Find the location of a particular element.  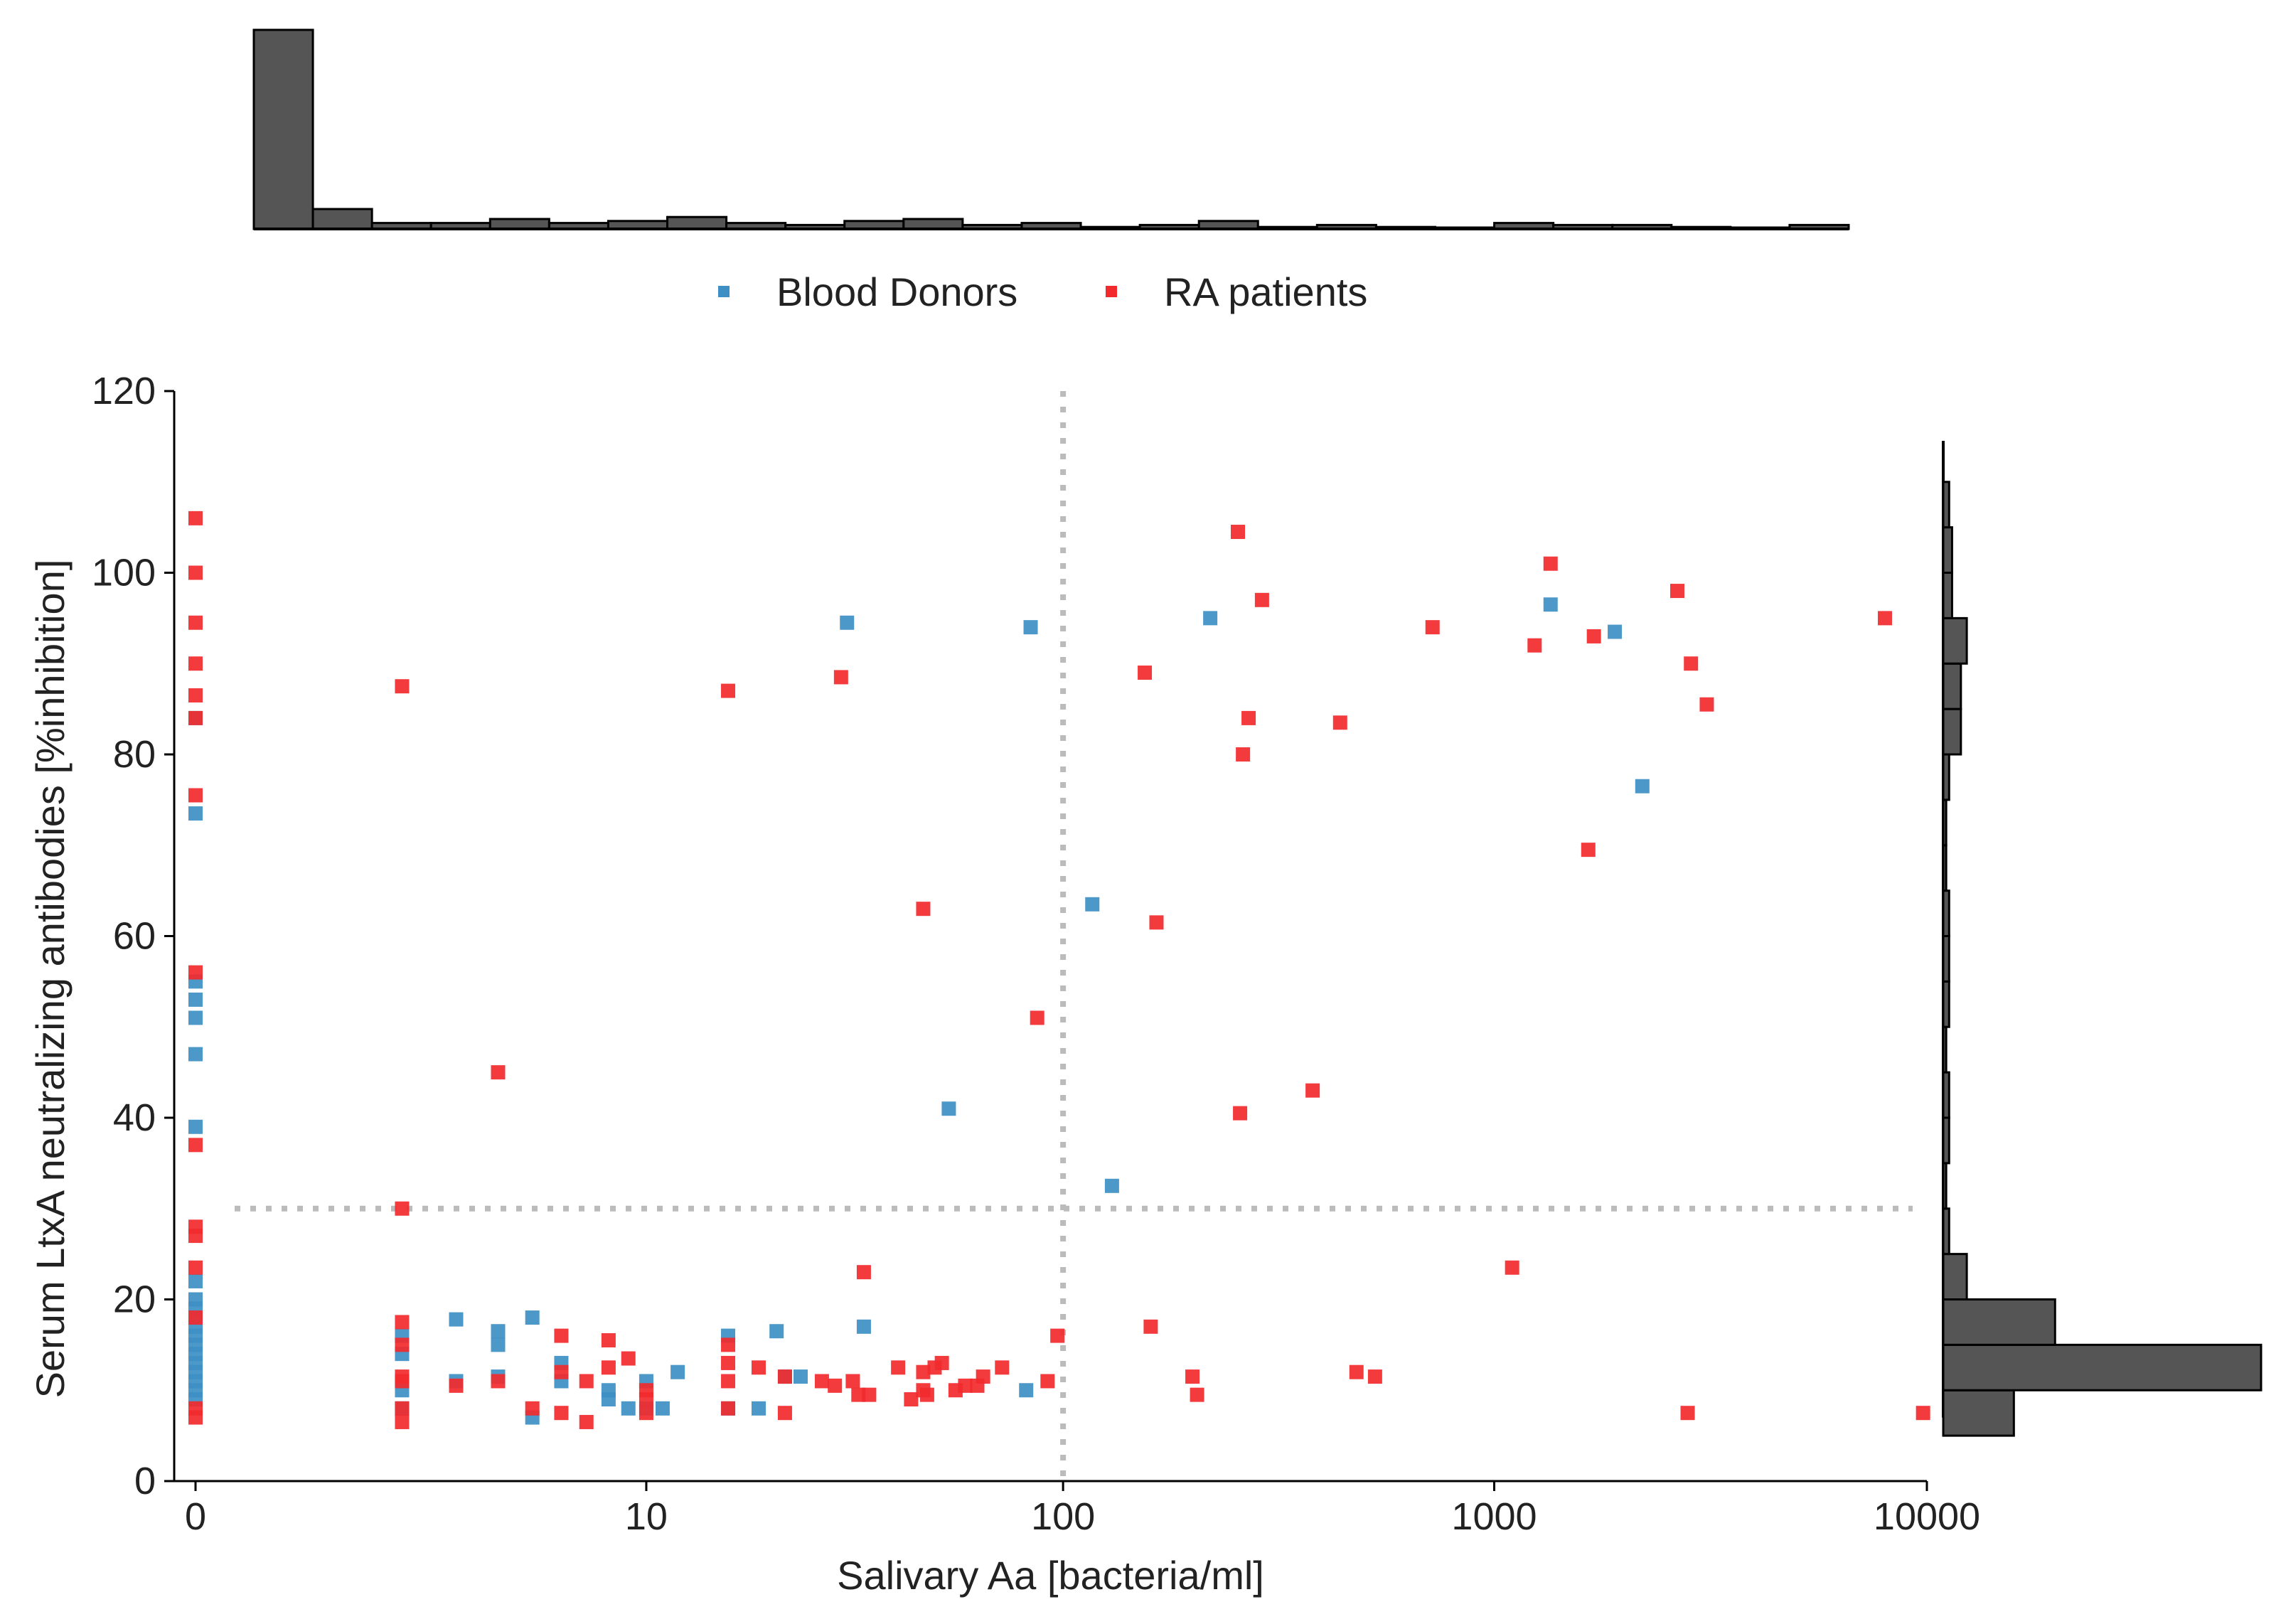

y-tick-label: 60 is located at coordinates (134, 936).